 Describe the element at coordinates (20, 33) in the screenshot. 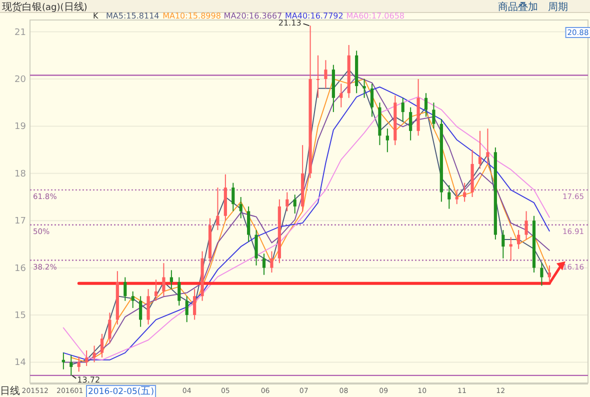

I see `y-tick-label: 21` at that location.